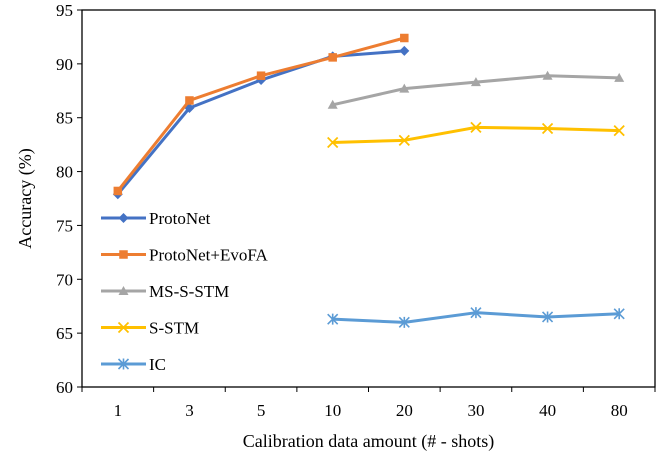 The width and height of the screenshot is (665, 461). I want to click on legend-item-protonet: ProtoNet, so click(156, 218).